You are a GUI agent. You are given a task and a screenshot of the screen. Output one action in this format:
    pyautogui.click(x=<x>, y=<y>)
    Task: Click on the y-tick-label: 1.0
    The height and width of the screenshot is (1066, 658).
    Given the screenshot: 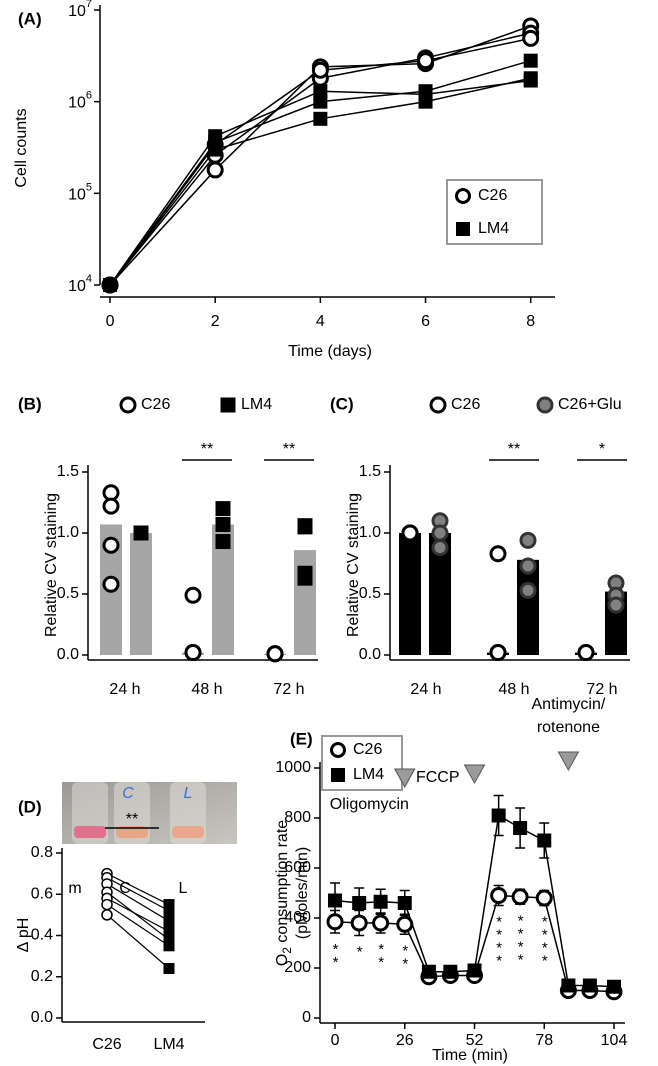 What is the action you would take?
    pyautogui.click(x=370, y=532)
    